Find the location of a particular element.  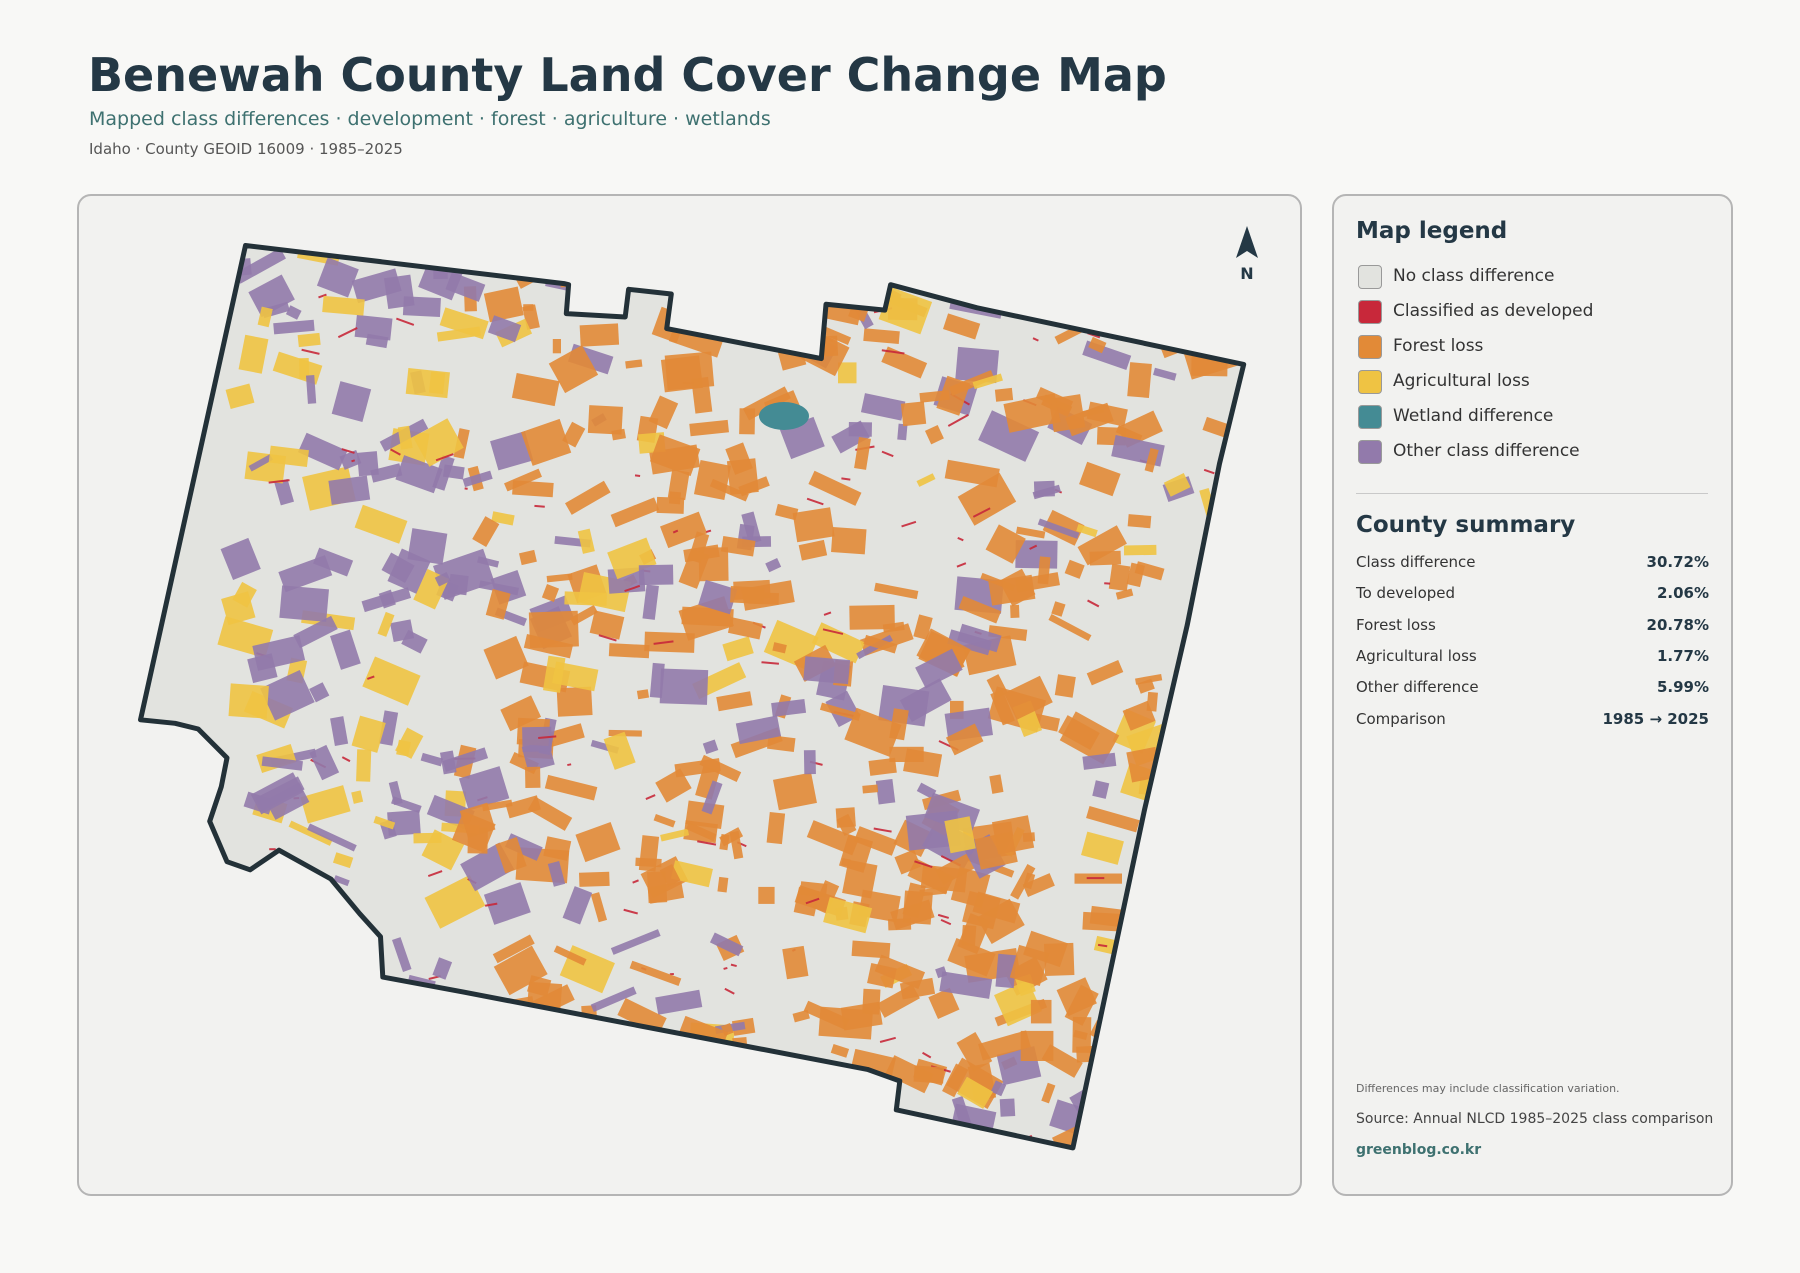

summary-label: Agricultural loss is located at coordinates (1416, 655).